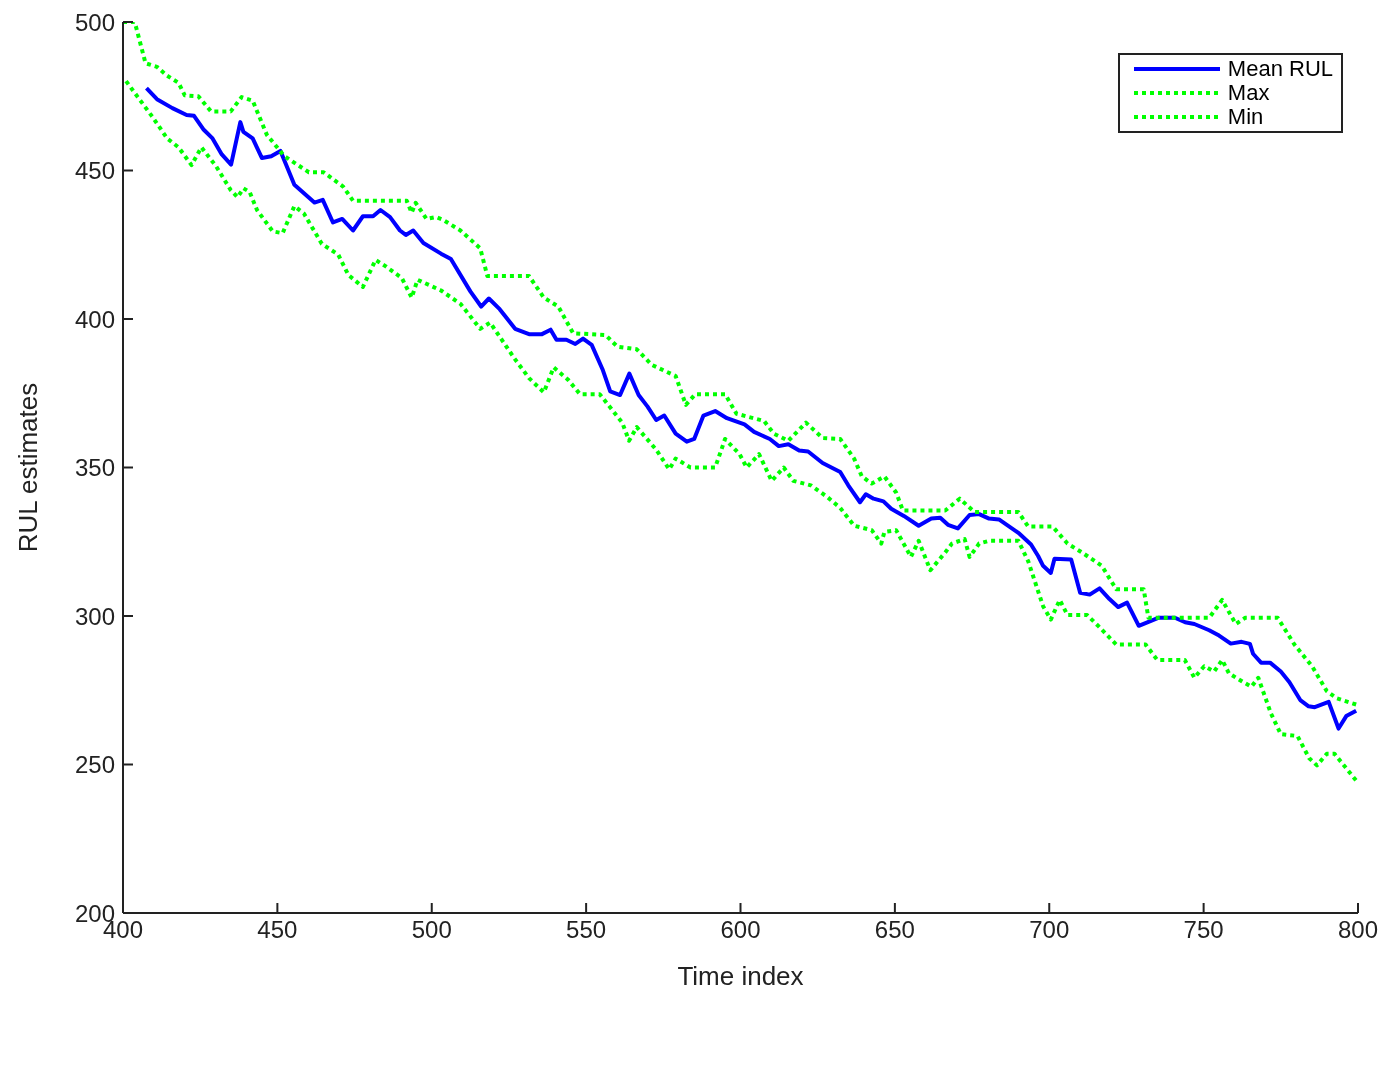 This screenshot has width=1400, height=1091. What do you see at coordinates (431, 930) in the screenshot?
I see `x-tick-label: 500` at bounding box center [431, 930].